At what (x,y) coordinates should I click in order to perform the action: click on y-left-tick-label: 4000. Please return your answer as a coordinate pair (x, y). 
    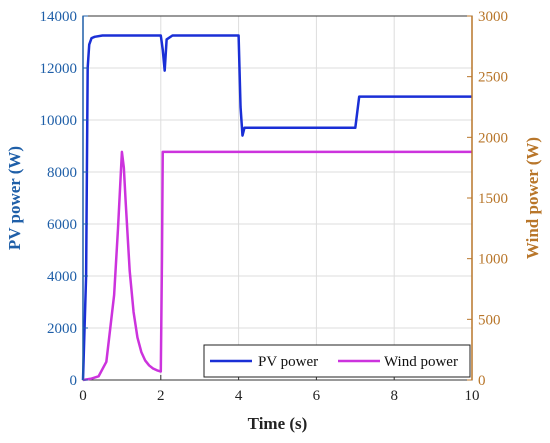
    Looking at the image, I should click on (62, 277).